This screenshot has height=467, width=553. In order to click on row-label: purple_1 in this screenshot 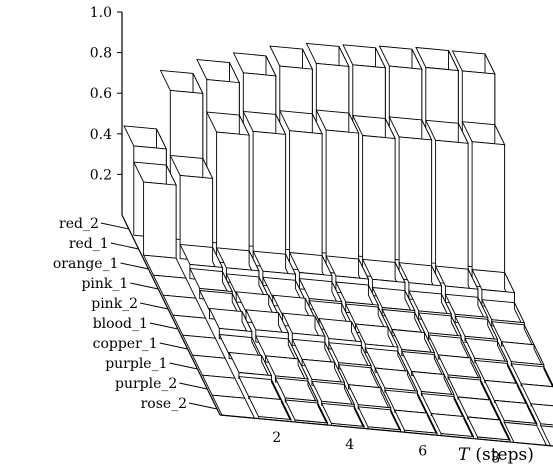, I will do `click(136, 364)`.